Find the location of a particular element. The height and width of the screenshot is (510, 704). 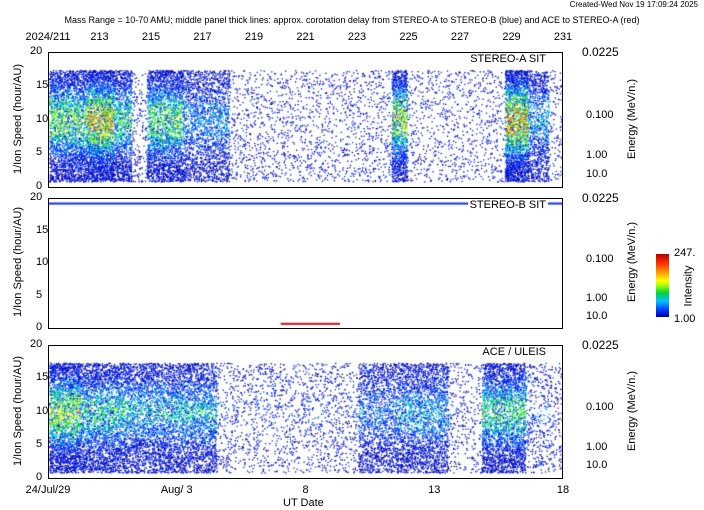

colorbar is located at coordinates (662, 285).